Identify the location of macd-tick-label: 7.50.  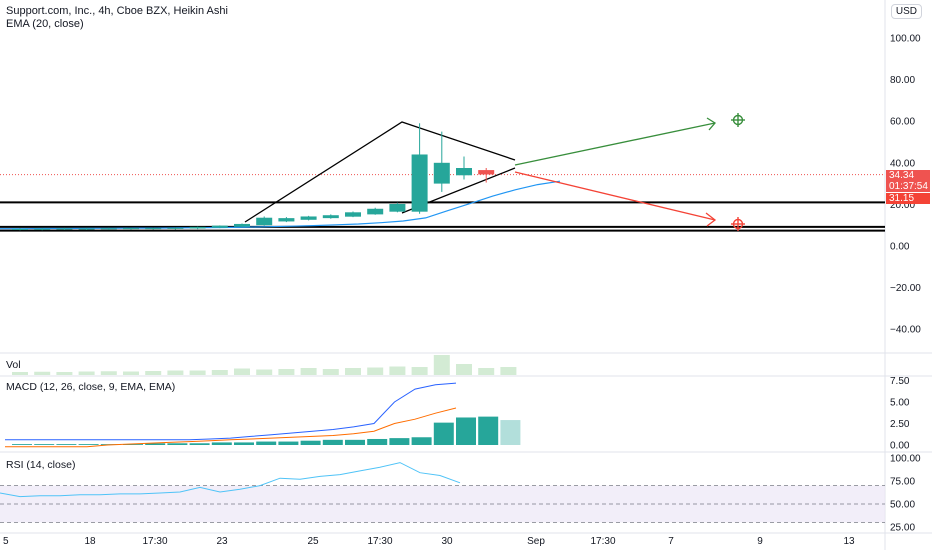
(900, 381).